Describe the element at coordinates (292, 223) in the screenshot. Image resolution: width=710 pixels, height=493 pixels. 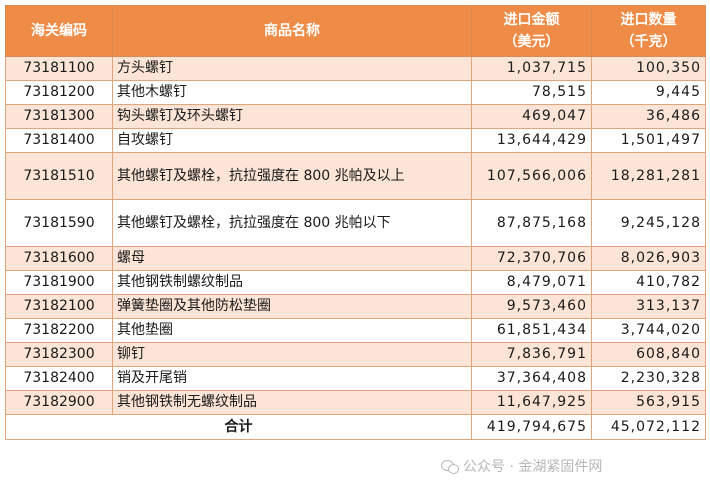
I see `cell-name: 其他螺钉及螺栓，抗拉强度在 800 兆帕以下` at that location.